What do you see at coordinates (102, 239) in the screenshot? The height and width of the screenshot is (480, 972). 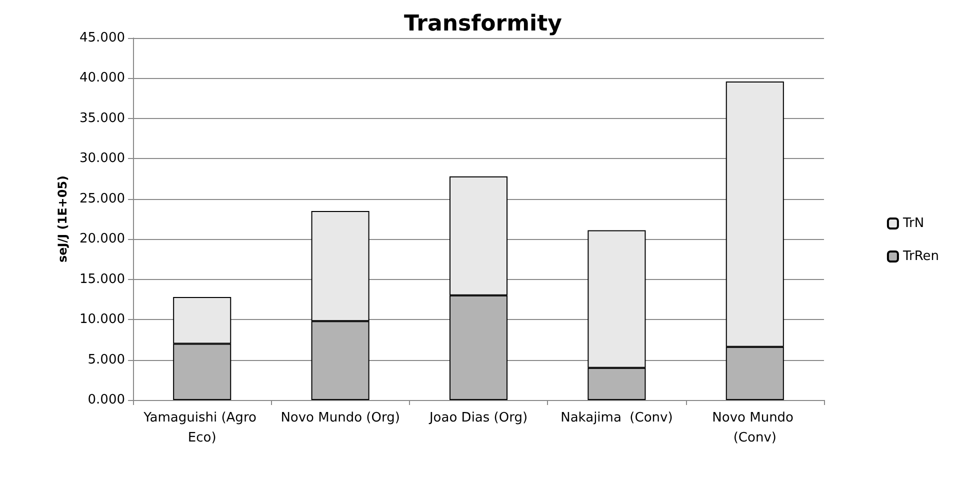 I see `y-tick-label: 20.000` at bounding box center [102, 239].